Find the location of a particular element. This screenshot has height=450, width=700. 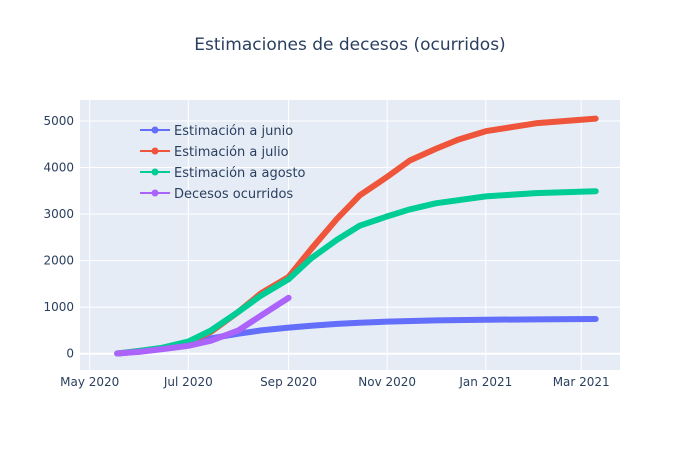

x-tick-label: Nov 2020 is located at coordinates (387, 382).